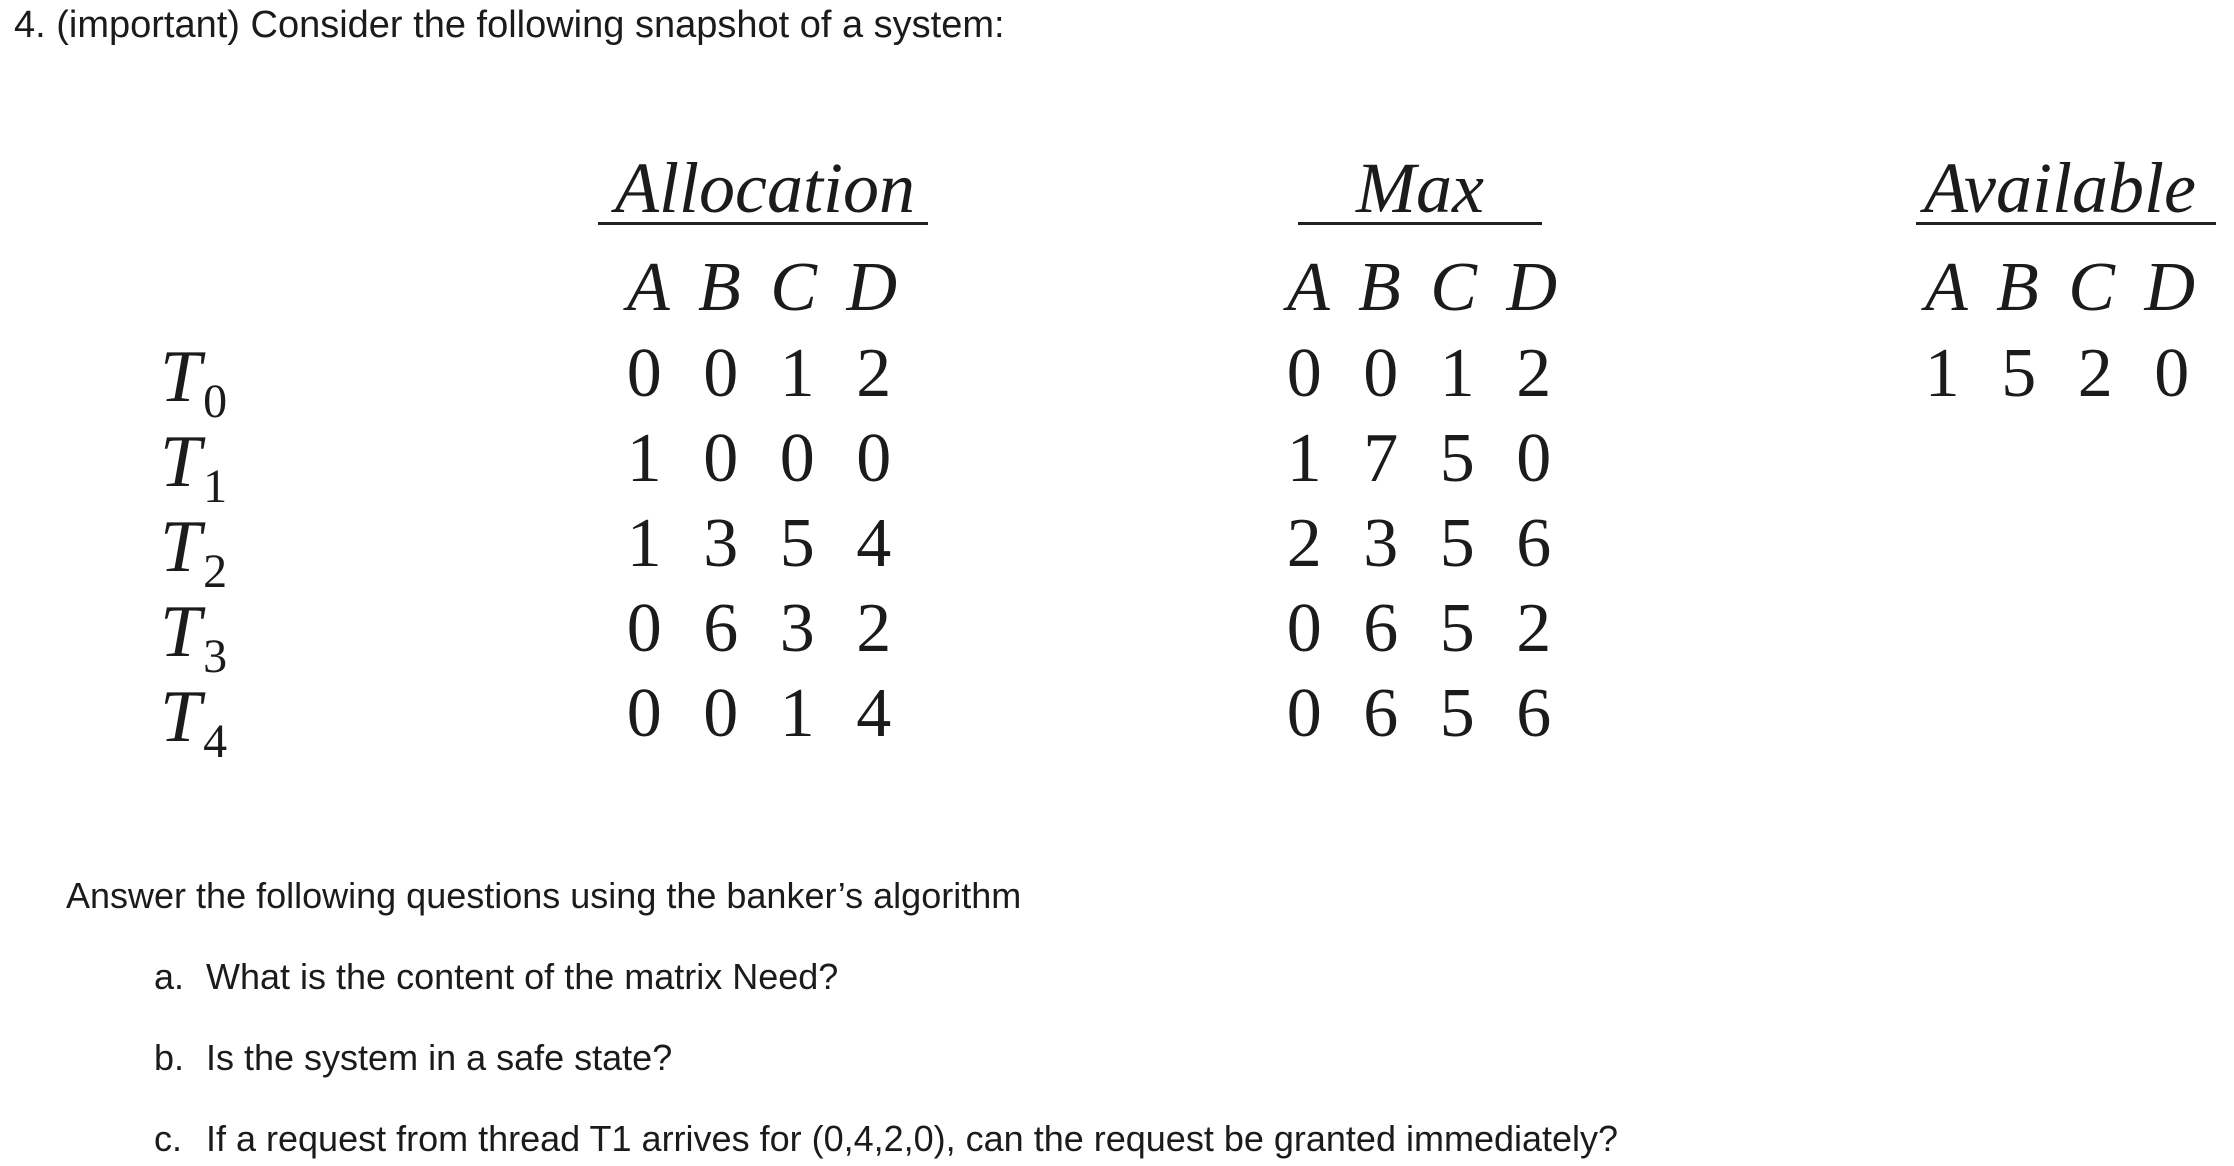  Describe the element at coordinates (2063, 373) in the screenshot. I see `available-row: 1 5 2 0` at that location.